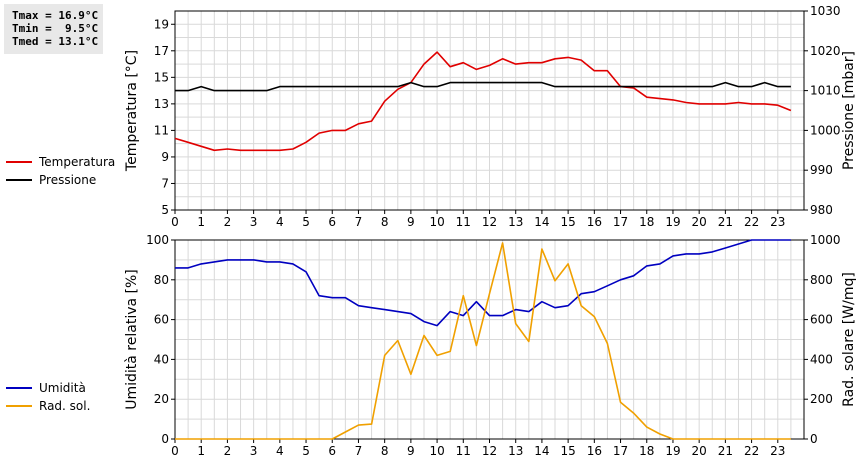 The width and height of the screenshot is (860, 460). I want to click on y-left-tick-label: 100, so click(157, 240).